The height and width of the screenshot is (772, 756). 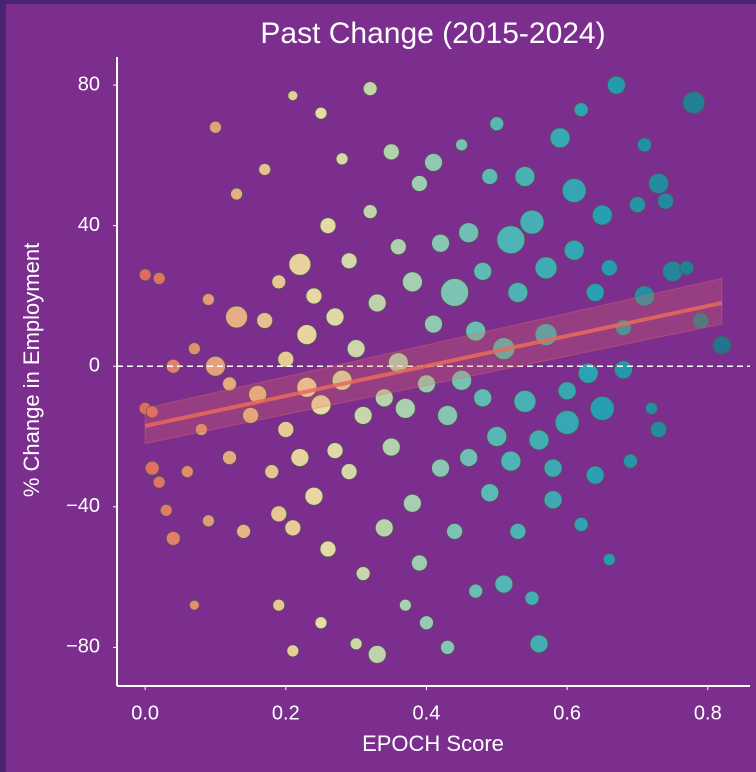 What do you see at coordinates (94, 366) in the screenshot?
I see `y-tick-label: 0` at bounding box center [94, 366].